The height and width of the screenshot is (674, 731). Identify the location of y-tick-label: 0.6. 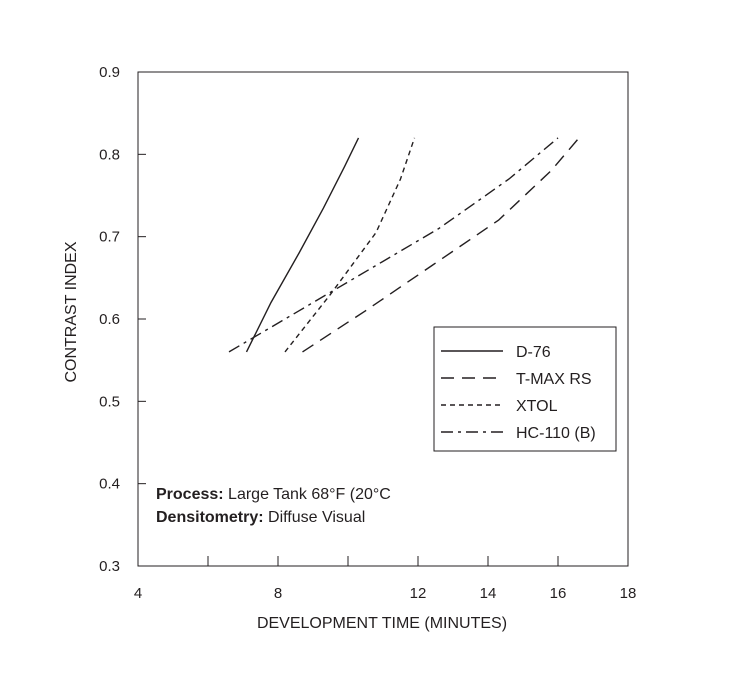
(109, 319).